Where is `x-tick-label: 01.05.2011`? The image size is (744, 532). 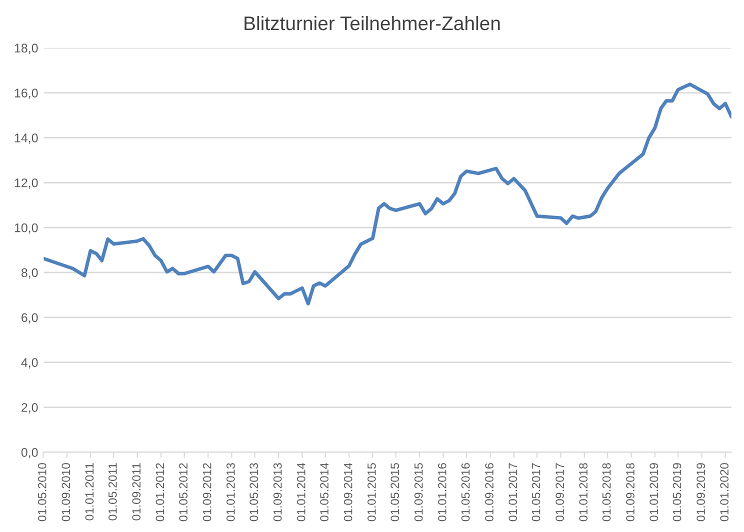 x-tick-label: 01.05.2011 is located at coordinates (112, 491).